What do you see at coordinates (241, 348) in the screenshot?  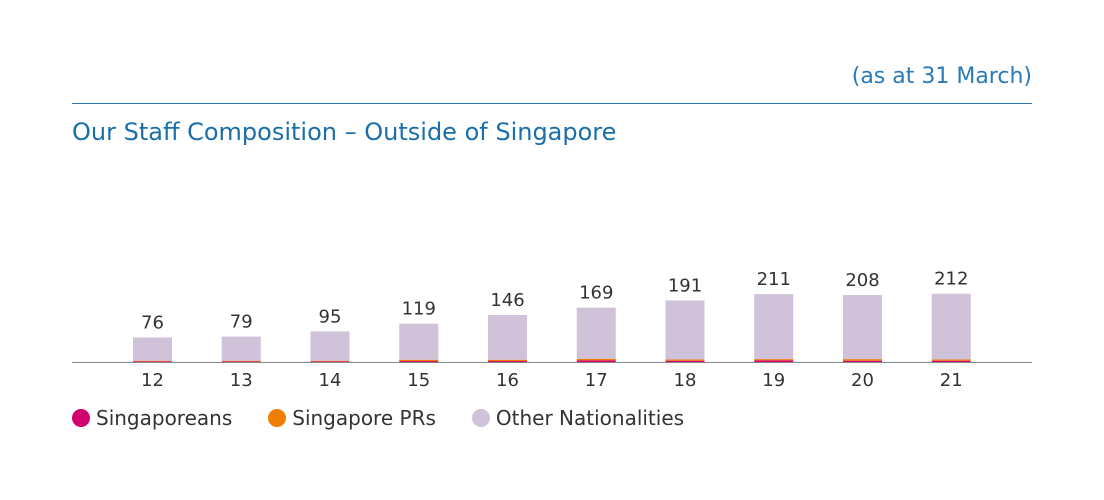 I see `bar-13-other-nationalities` at bounding box center [241, 348].